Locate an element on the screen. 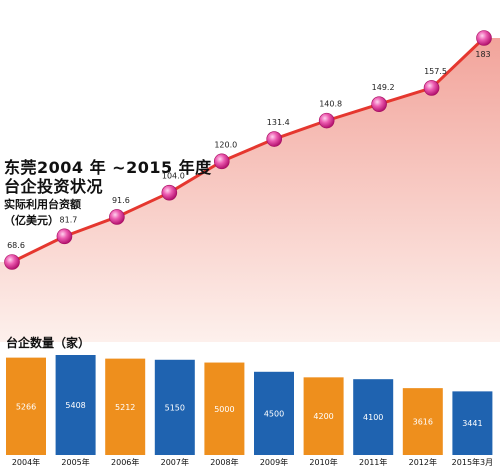  line-data-label: 131.4 is located at coordinates (278, 122).